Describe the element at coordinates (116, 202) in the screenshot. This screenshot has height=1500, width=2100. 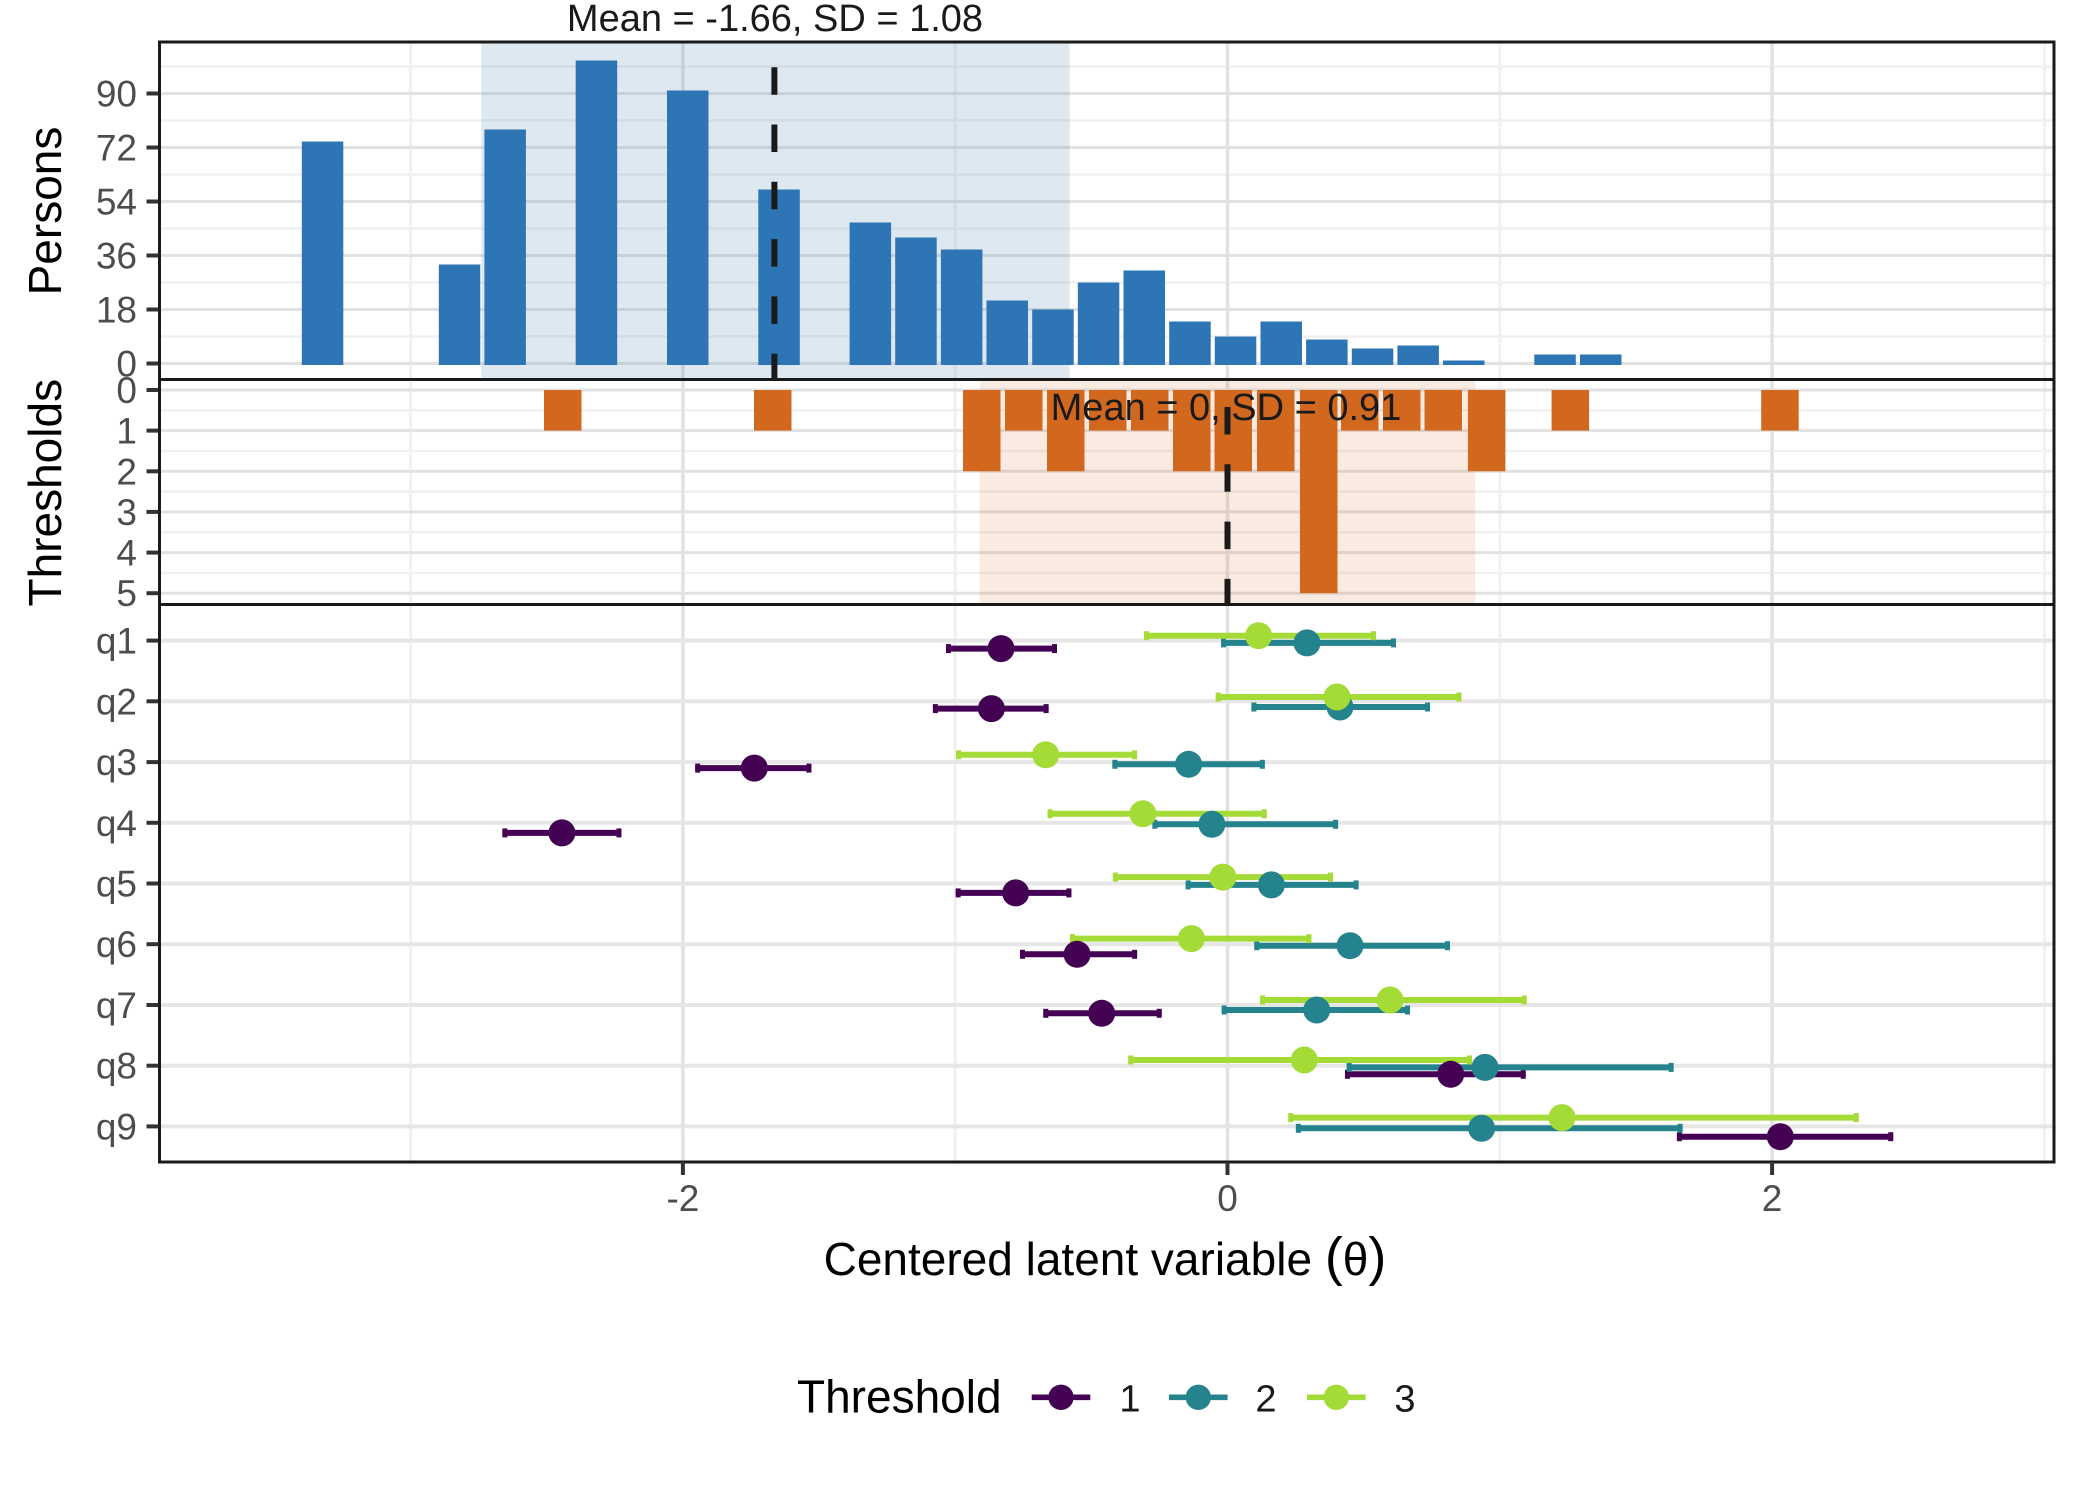
I see `svg-text: 54` at that location.